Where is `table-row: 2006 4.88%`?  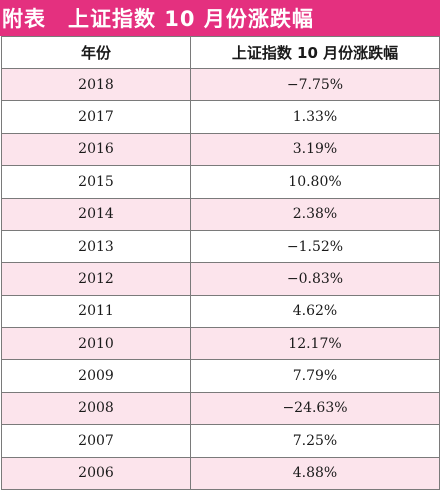 table-row: 2006 4.88% is located at coordinates (220, 473).